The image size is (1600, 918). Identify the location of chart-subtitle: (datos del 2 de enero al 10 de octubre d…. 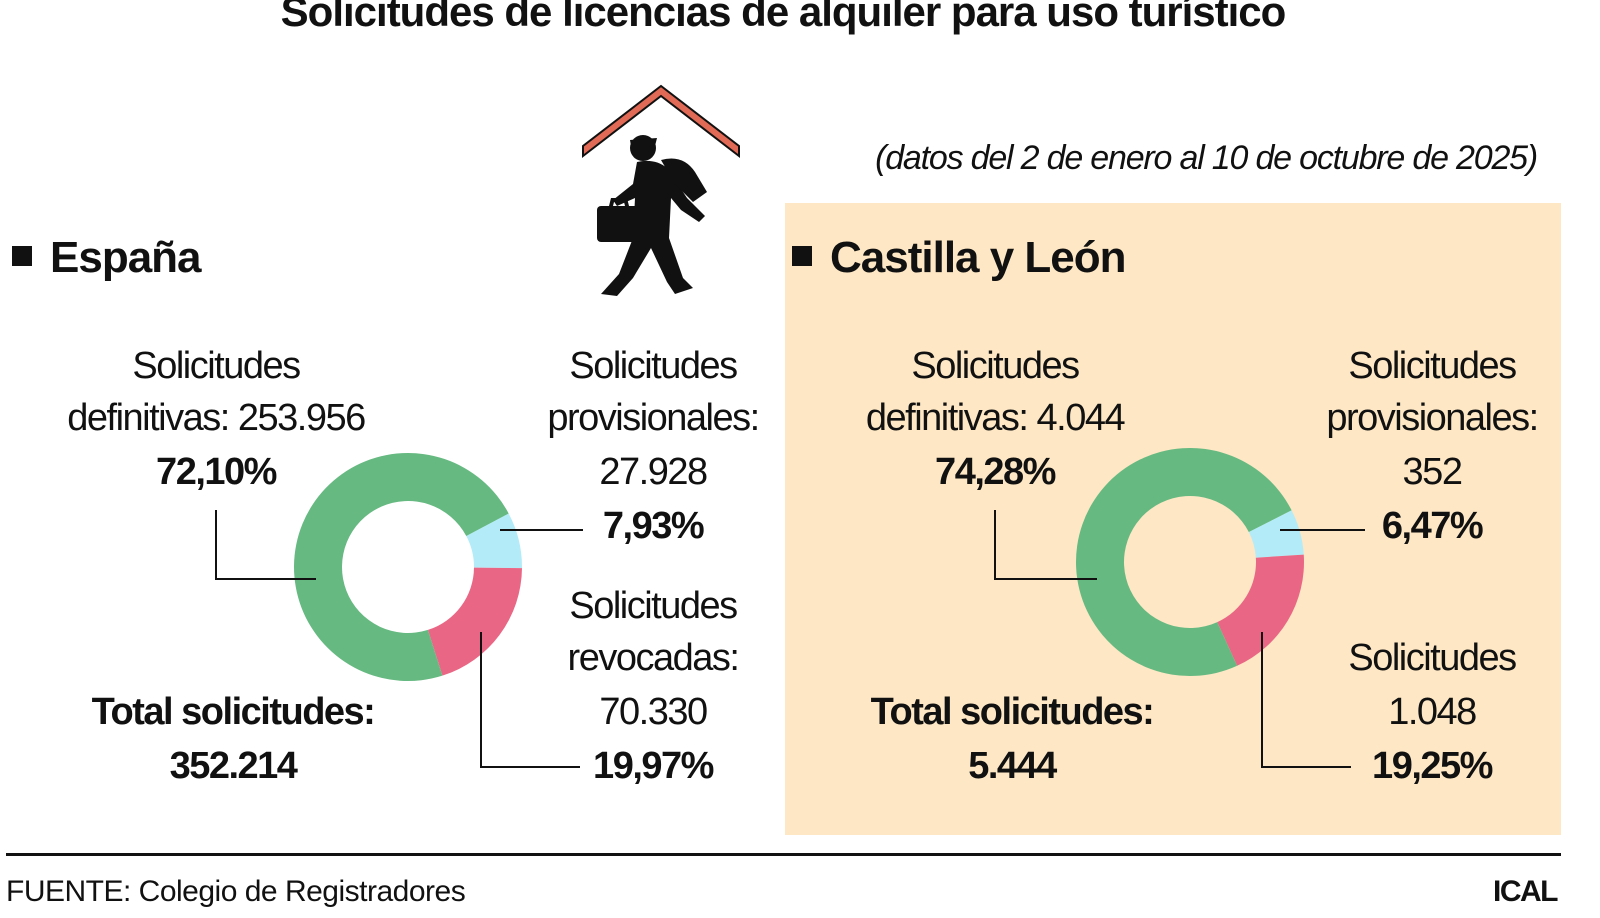
(1206, 158).